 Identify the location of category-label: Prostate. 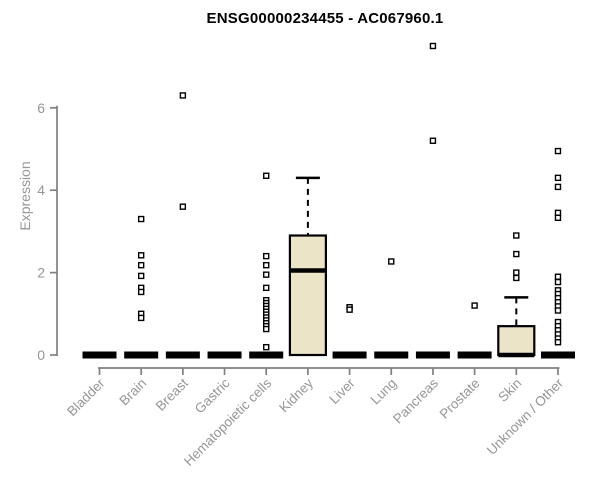
(460, 399).